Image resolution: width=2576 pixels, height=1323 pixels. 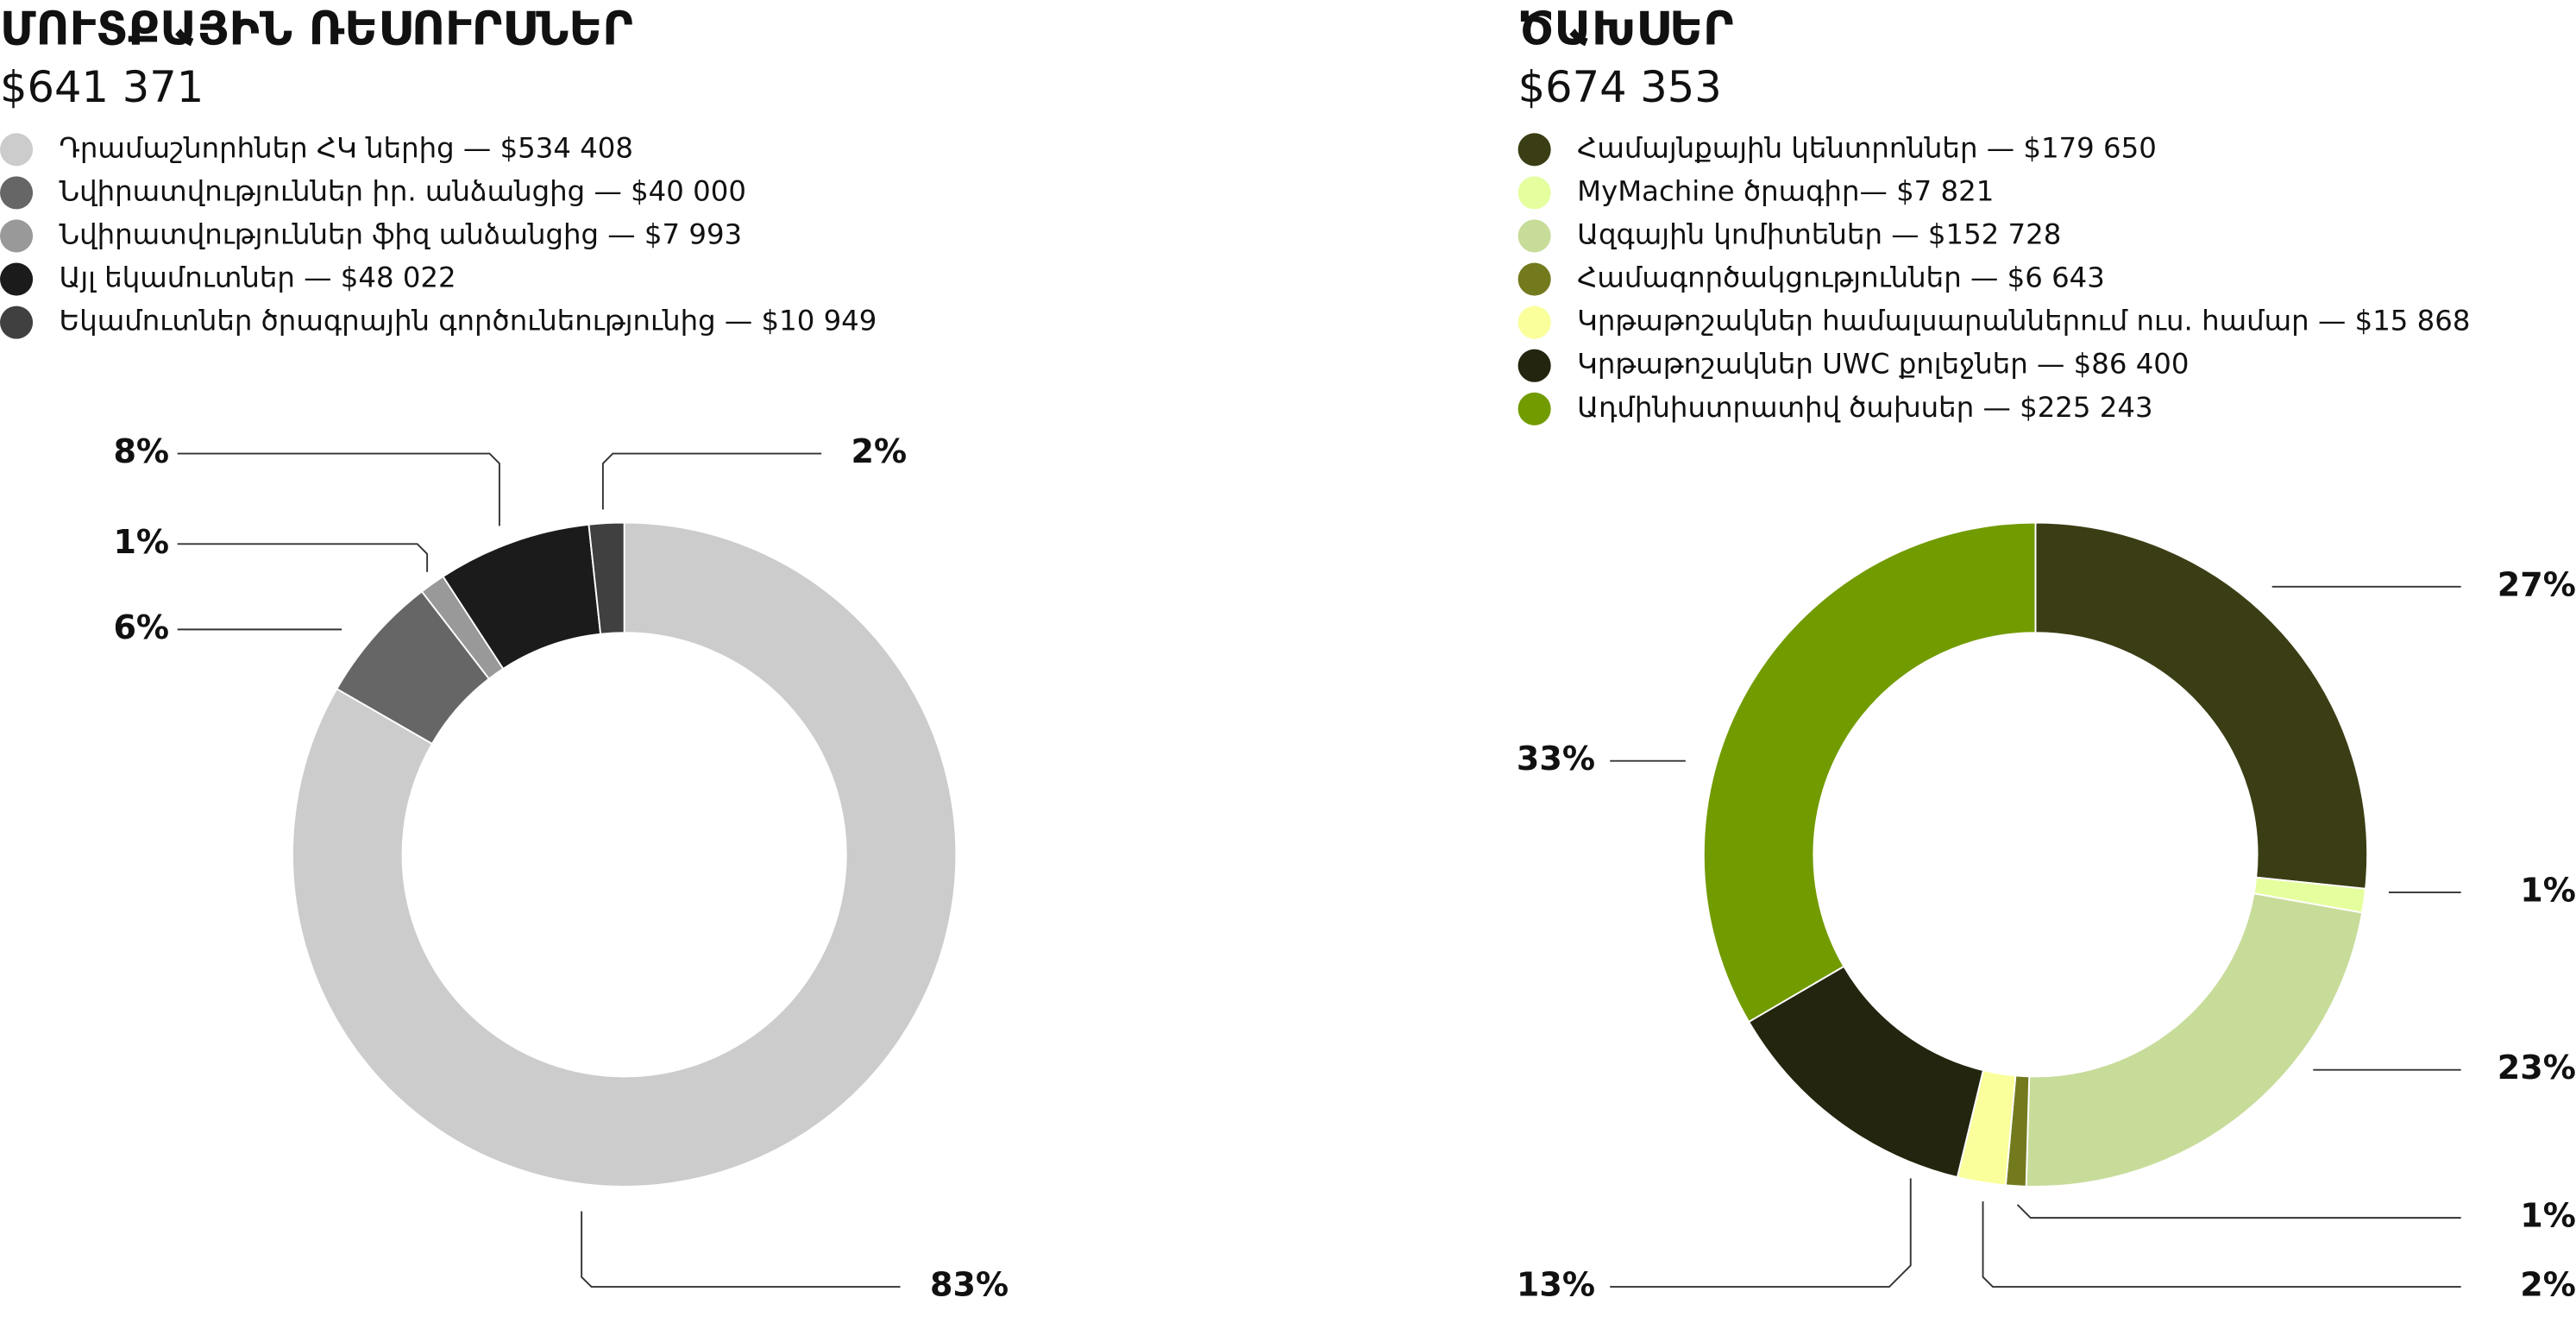 I want to click on legend-label: Դրամաշնորհներ ՀԿ ներից — $534 408, so click(x=346, y=148).